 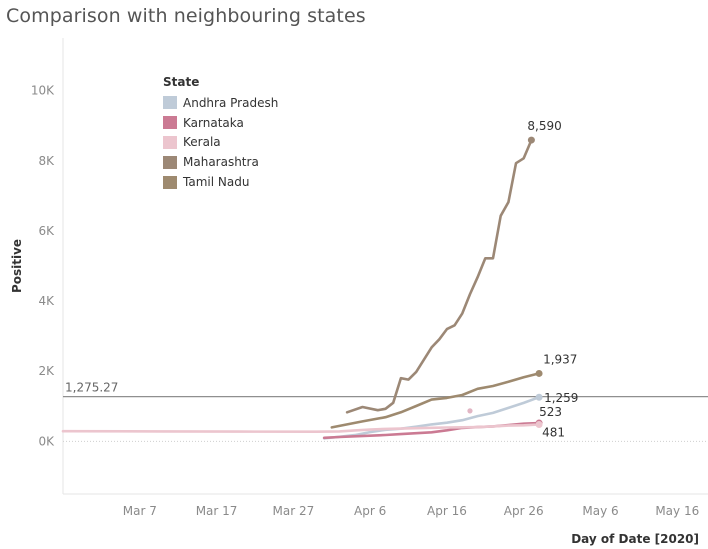 I want to click on legend-swatch-karnataka, so click(x=170, y=123).